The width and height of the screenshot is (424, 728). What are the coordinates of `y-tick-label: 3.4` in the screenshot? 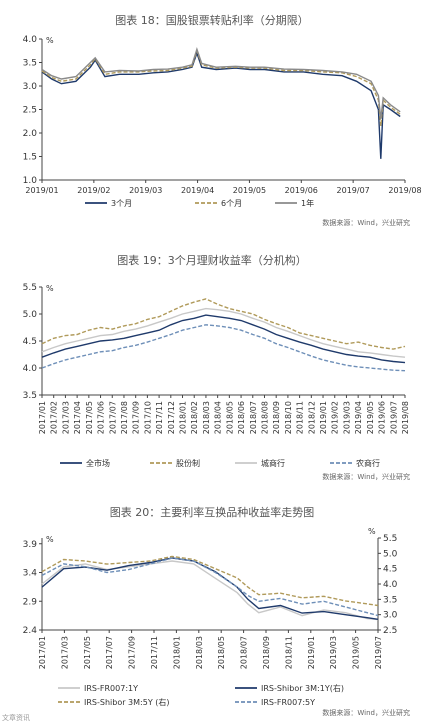 It's located at (30, 574).